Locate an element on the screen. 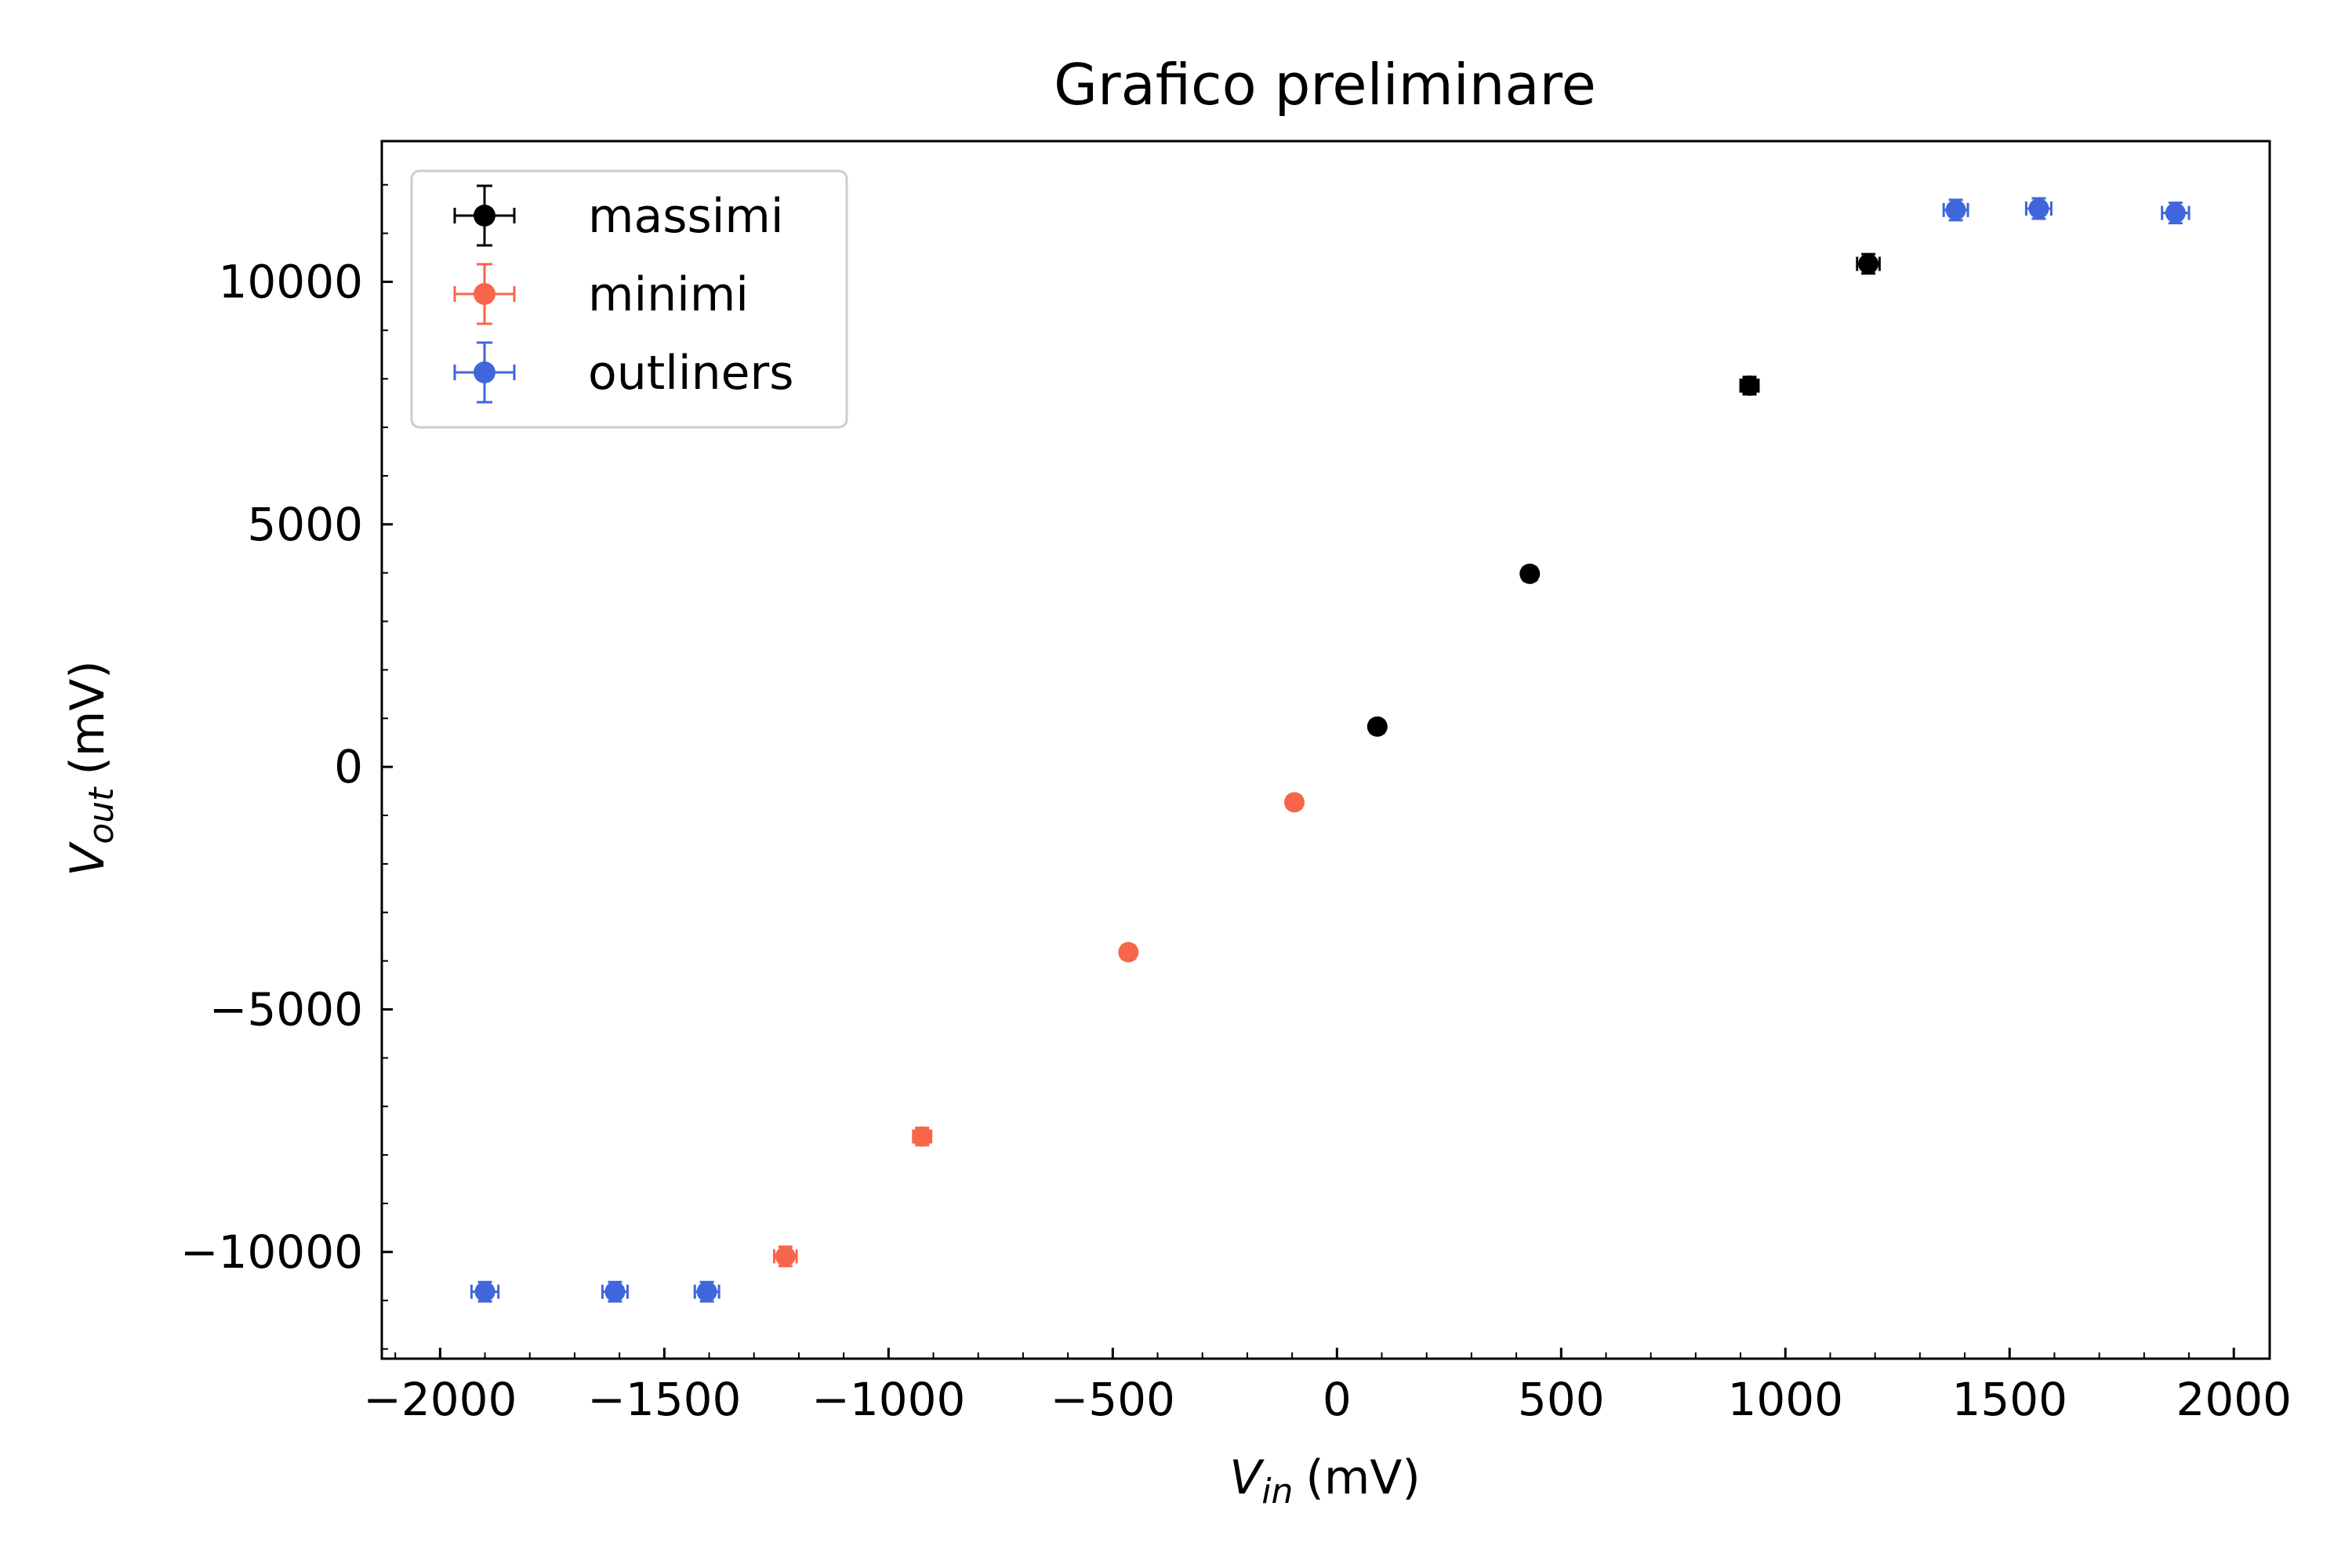 Image resolution: width=2352 pixels, height=1568 pixels. y-tick-label: 0 is located at coordinates (348, 766).